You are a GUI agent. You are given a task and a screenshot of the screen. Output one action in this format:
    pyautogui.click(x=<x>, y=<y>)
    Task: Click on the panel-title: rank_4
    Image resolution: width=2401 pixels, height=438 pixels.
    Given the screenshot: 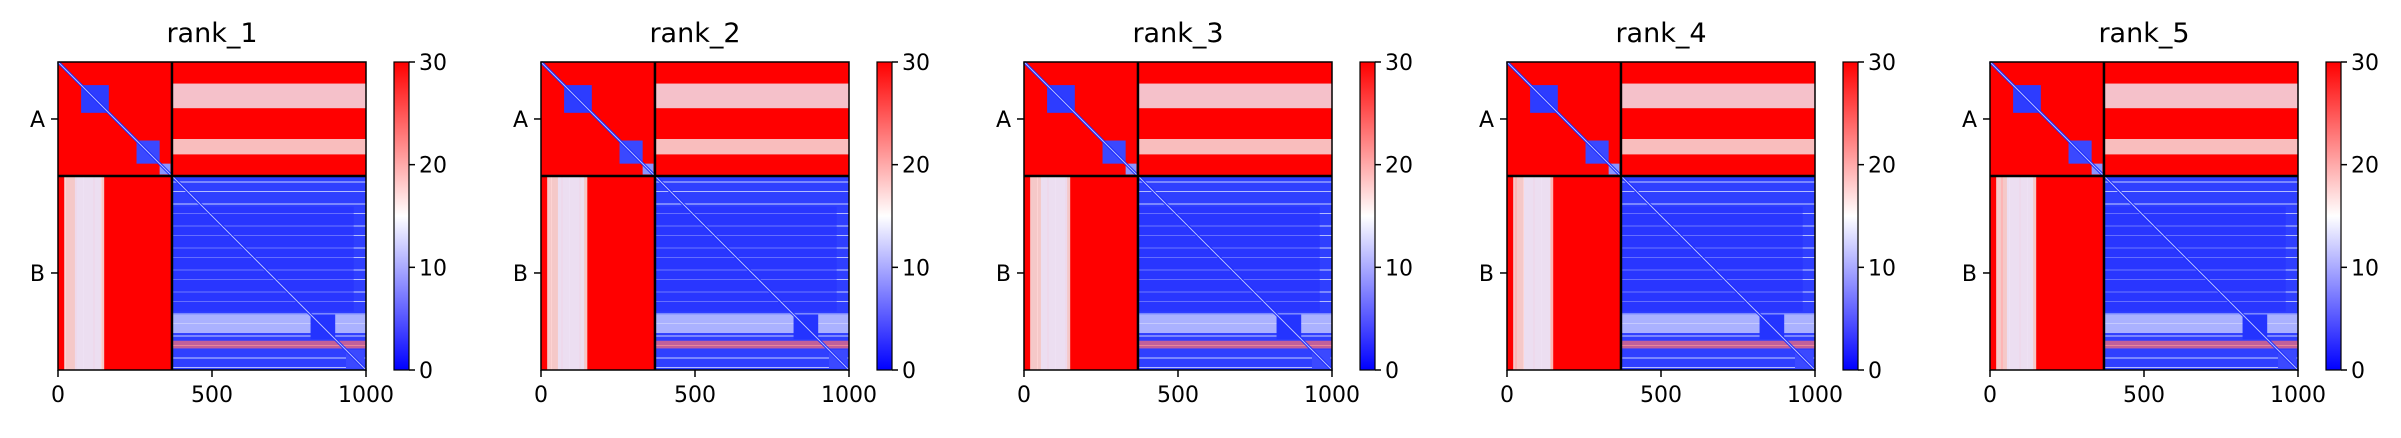 What is the action you would take?
    pyautogui.click(x=1660, y=33)
    